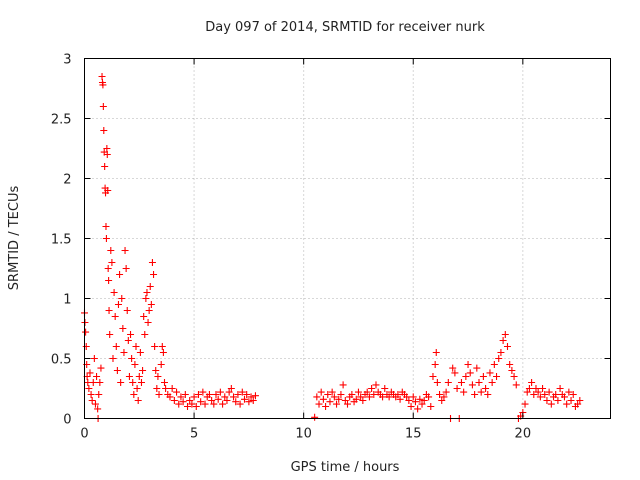 This screenshot has width=640, height=480. What do you see at coordinates (305, 434) in the screenshot?
I see `x-tick-labels: 0 5 10 15 20` at bounding box center [305, 434].